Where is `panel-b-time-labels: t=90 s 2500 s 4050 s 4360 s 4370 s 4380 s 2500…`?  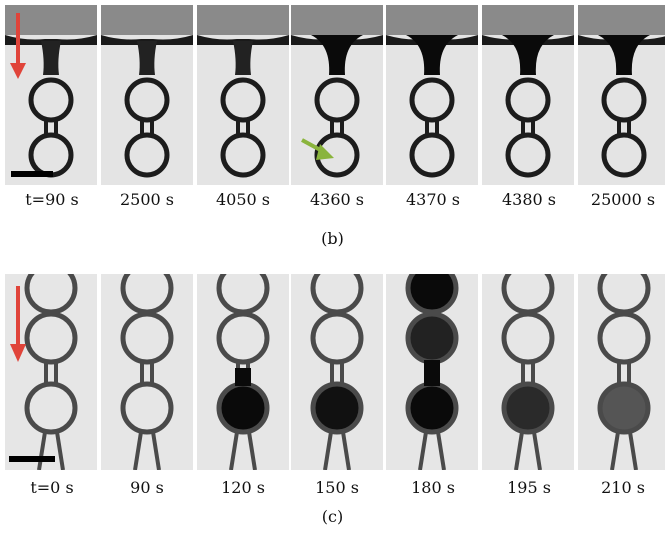
panel-b-time-labels: t=90 s 2500 s 4050 s 4360 s 4370 s 4380 s 2500… is located at coordinates (332, 201).